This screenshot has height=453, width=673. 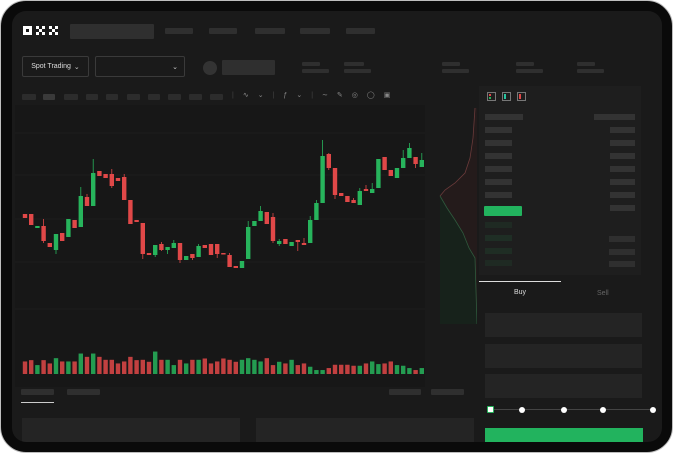 I want to click on tab-order-history, so click(x=83, y=392).